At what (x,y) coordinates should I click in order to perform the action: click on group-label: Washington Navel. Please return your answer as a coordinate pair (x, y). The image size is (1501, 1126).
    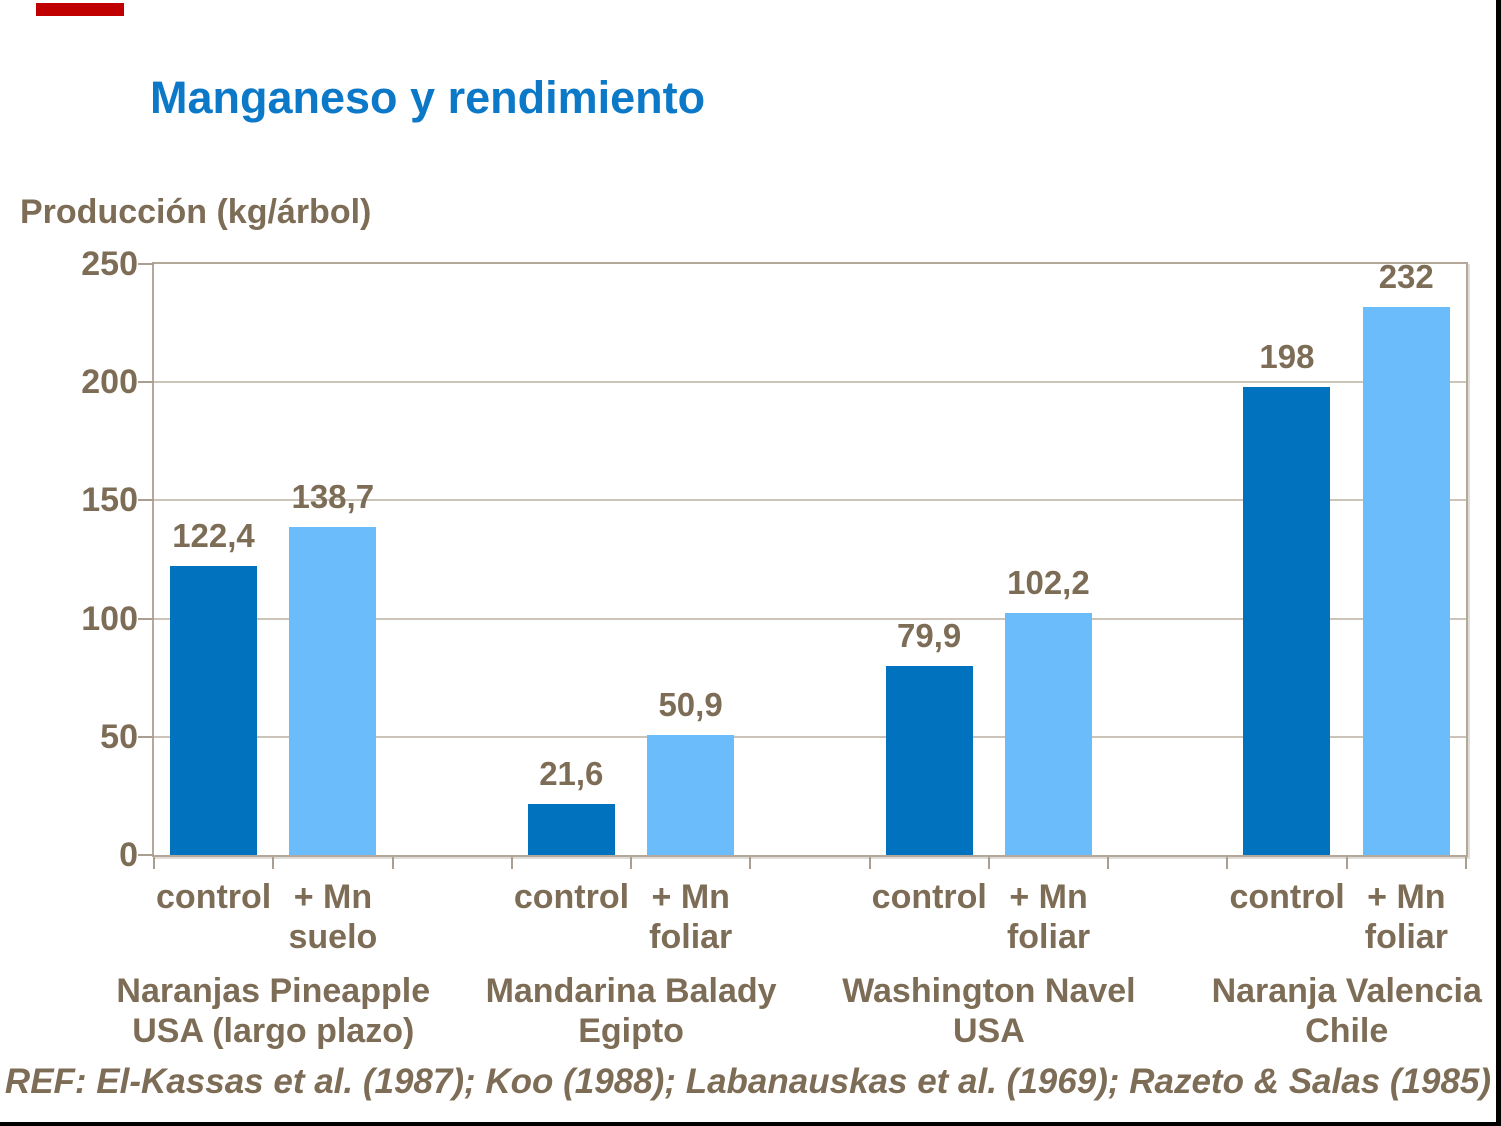
    Looking at the image, I should click on (989, 991).